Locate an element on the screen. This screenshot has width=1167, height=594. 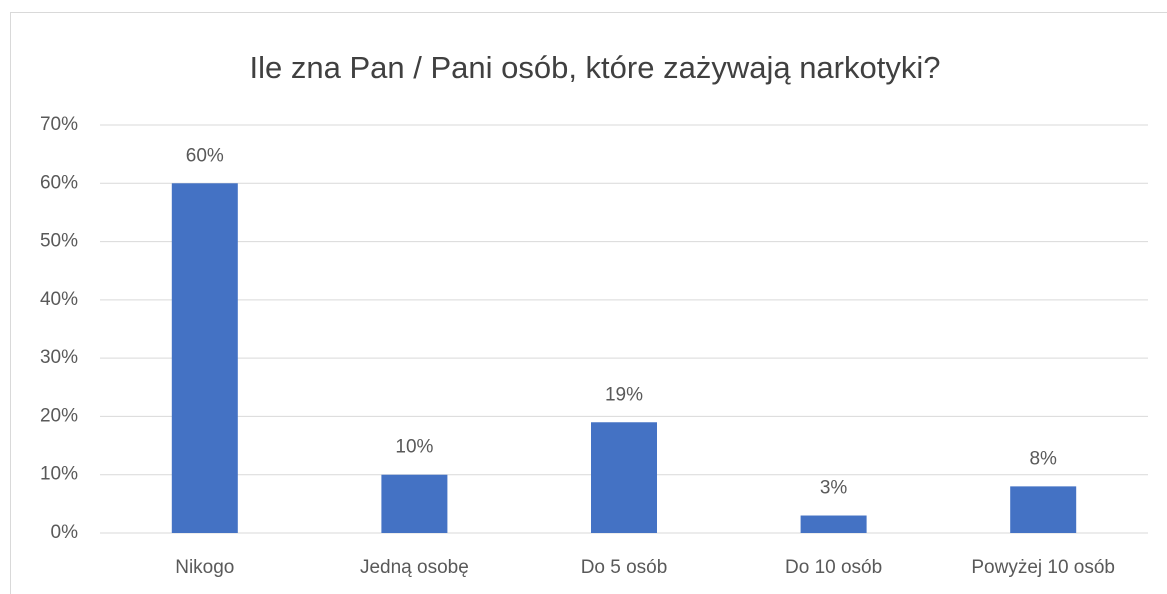
y-tick-label: 20% is located at coordinates (59, 415).